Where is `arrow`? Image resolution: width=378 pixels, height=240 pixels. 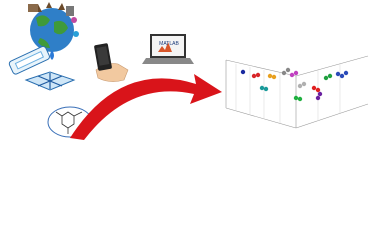
arrow is located at coordinates (146, 107).